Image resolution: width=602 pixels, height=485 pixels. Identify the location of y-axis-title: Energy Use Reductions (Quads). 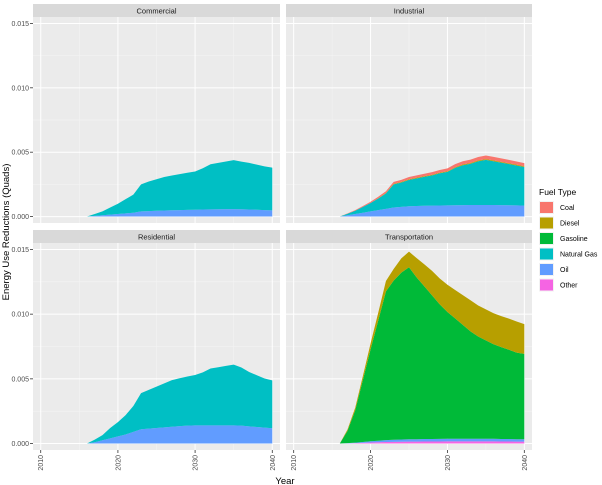
(6, 232).